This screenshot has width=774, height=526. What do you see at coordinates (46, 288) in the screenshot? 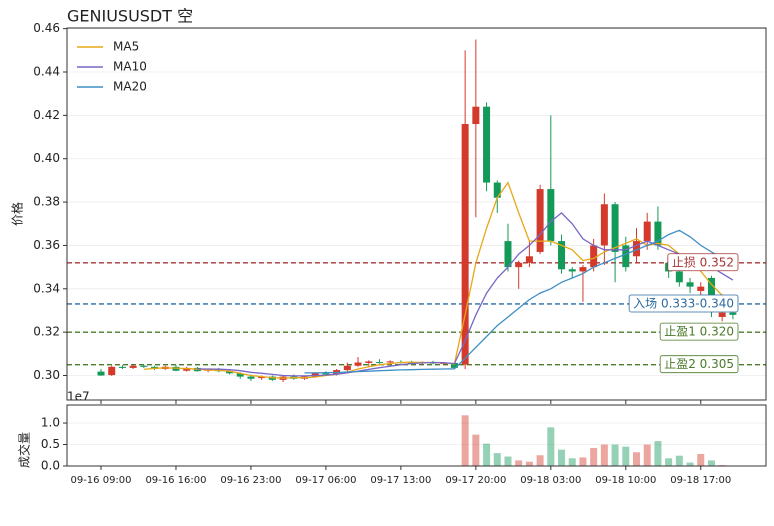
I see `y-tick-label: 0.34` at bounding box center [46, 288].